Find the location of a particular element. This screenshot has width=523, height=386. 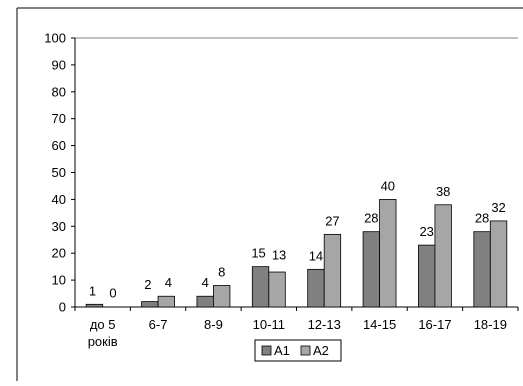

legend: A1 A2 is located at coordinates (298, 350).